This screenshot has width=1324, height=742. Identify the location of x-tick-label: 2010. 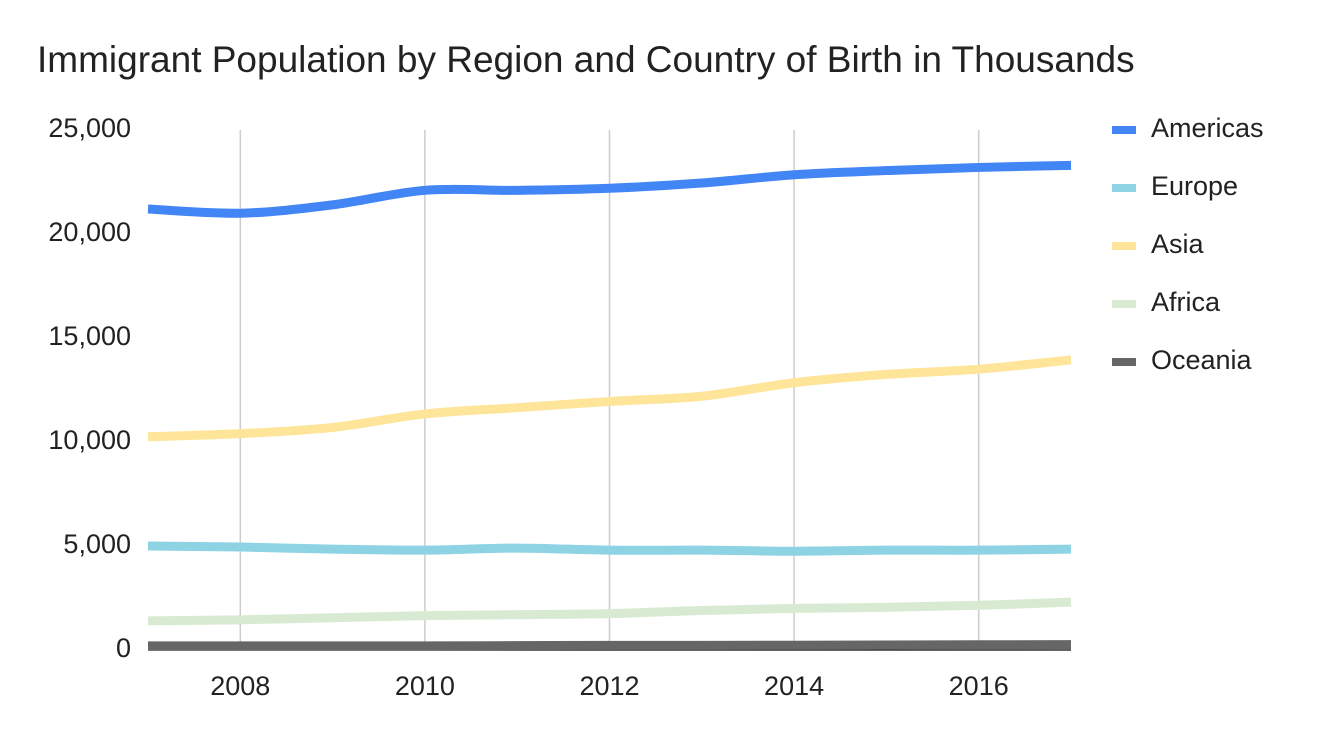
(425, 686).